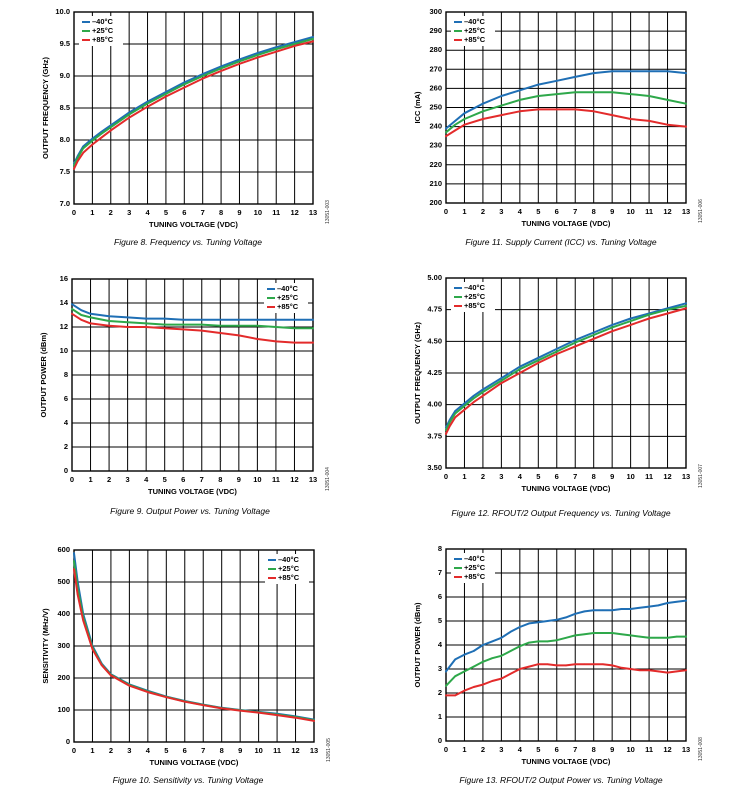 The height and width of the screenshot is (806, 744). I want to click on y-tick-label: 4.00, so click(434, 404).